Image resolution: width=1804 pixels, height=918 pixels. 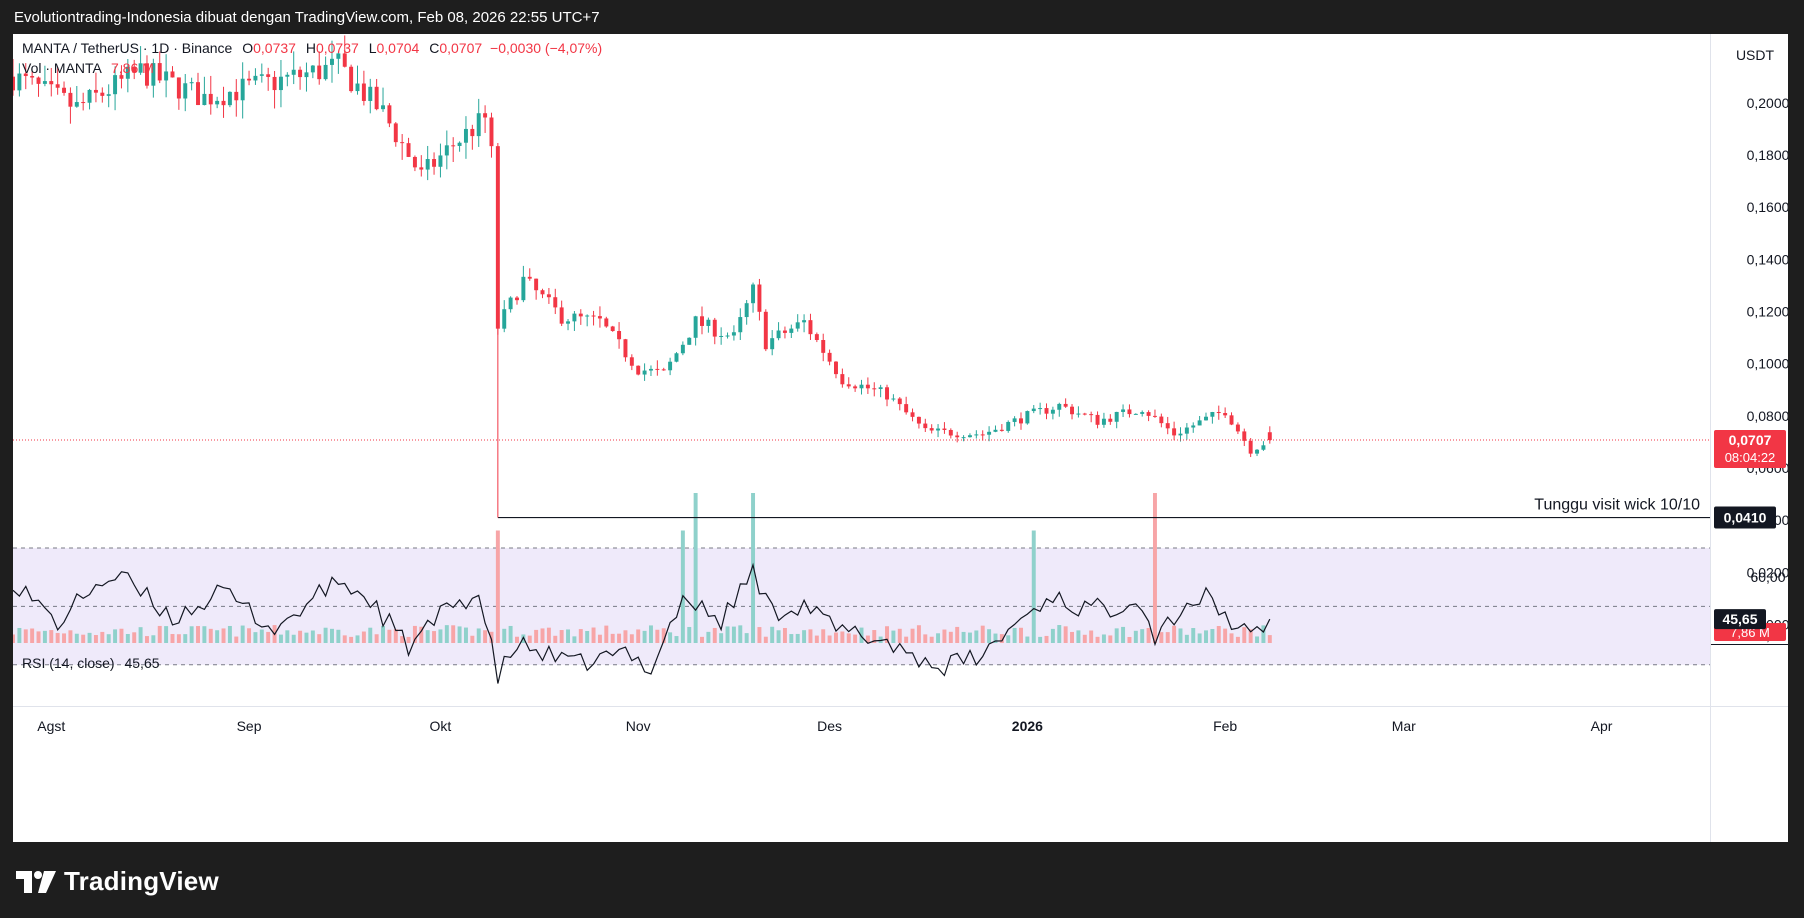 I want to click on price-axis-tick: 0,1600, so click(x=1767, y=207).